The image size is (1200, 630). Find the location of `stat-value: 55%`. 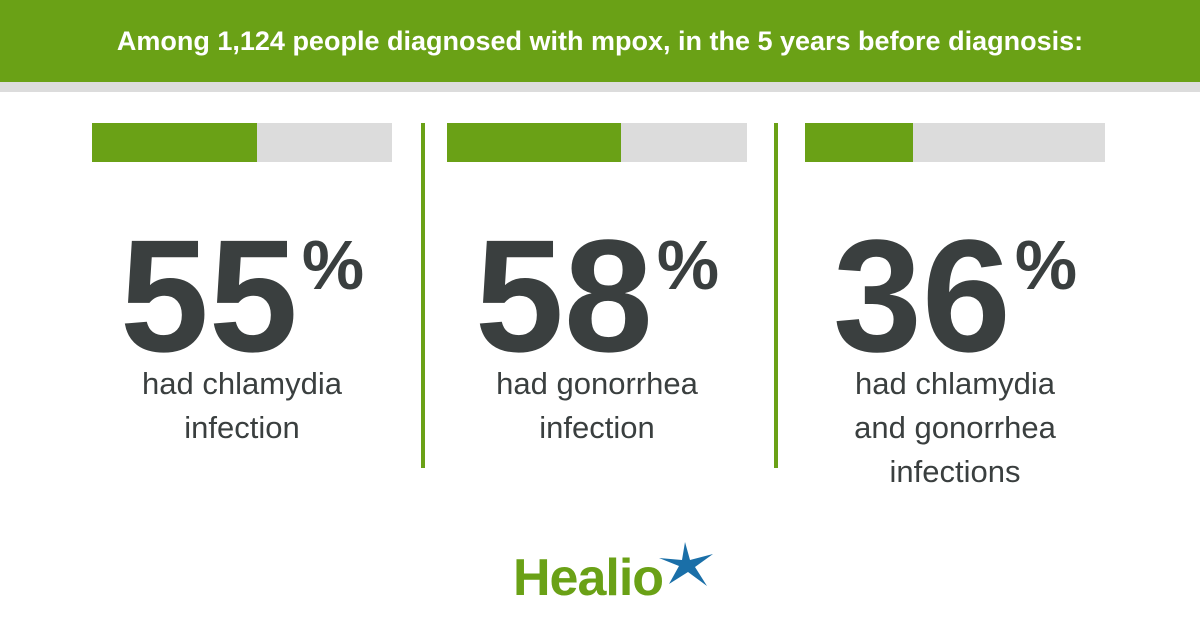

stat-value: 55% is located at coordinates (242, 280).